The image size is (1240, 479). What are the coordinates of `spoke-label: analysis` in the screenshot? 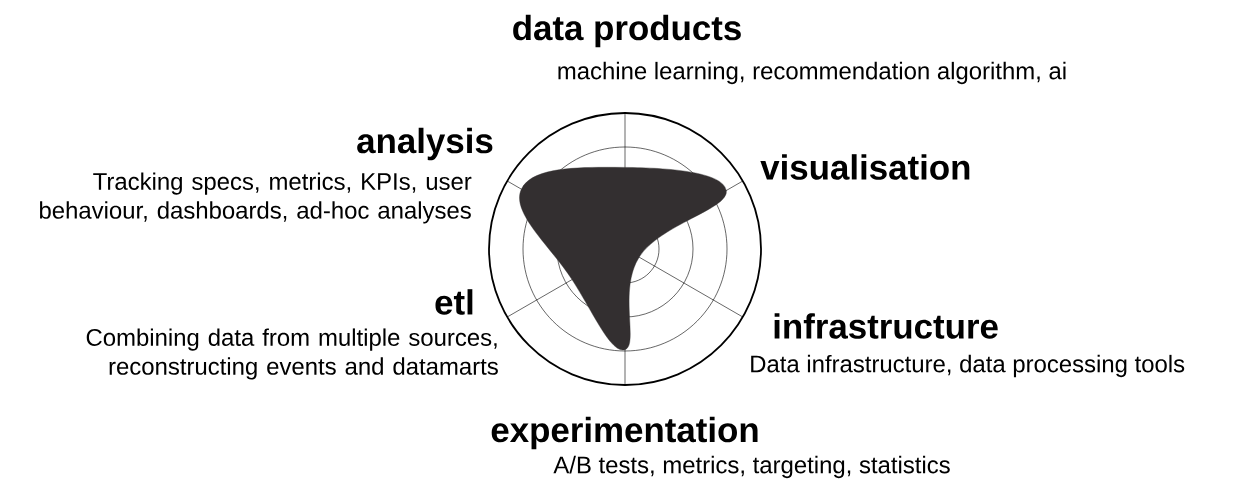 It's located at (425, 144).